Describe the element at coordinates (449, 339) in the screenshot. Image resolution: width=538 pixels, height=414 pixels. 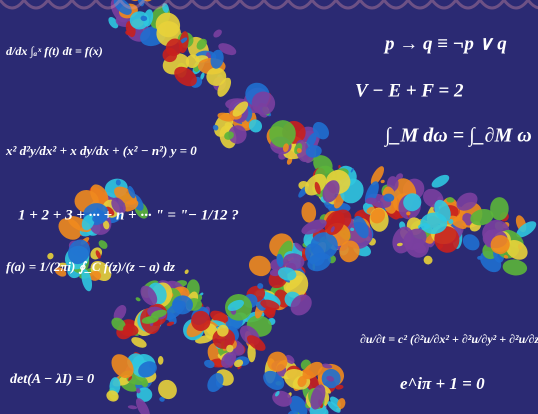
I see `formula: ∂u/∂t = c² (∂²u/∂x² + ∂²u/∂y² + ∂²u/∂z²)` at that location.